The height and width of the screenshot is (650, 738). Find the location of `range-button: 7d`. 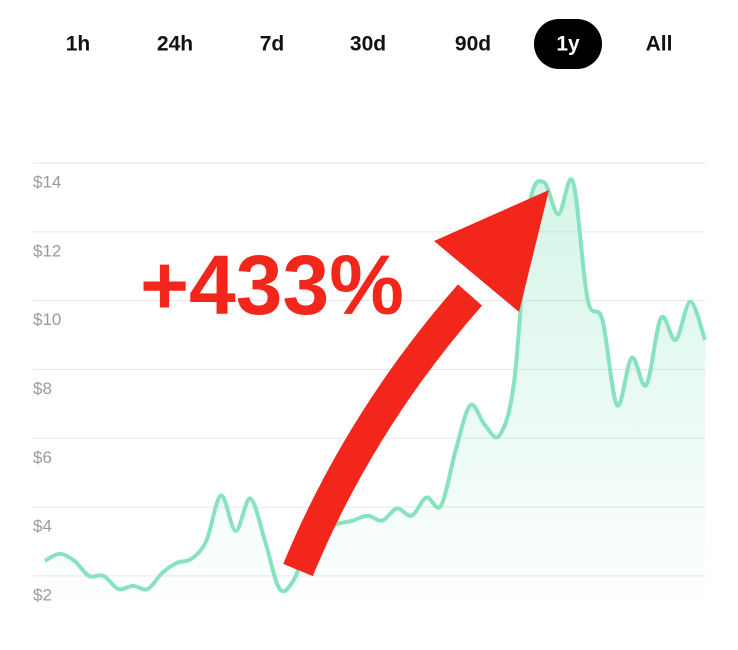

range-button: 7d is located at coordinates (272, 44).